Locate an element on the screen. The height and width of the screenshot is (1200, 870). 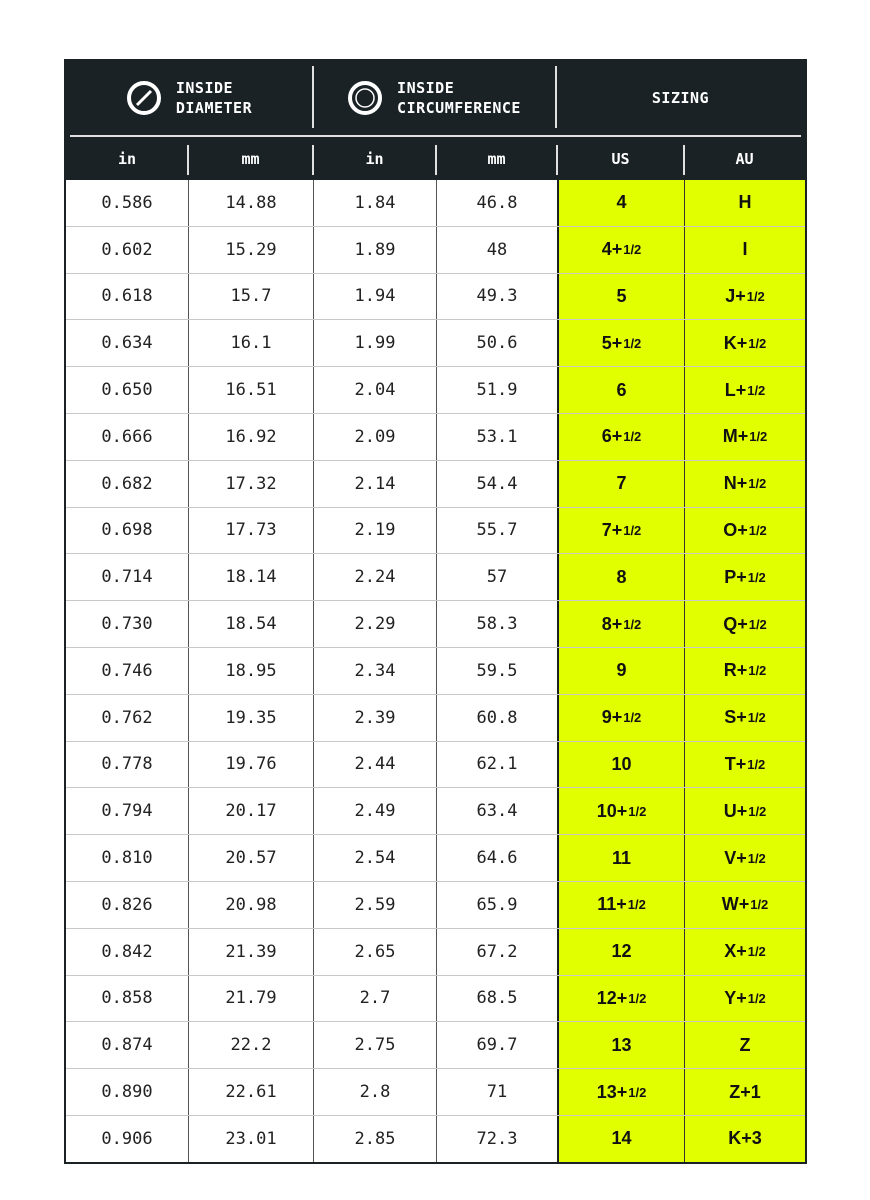
au-size-cell: R+ 1/2 is located at coordinates (744, 670).